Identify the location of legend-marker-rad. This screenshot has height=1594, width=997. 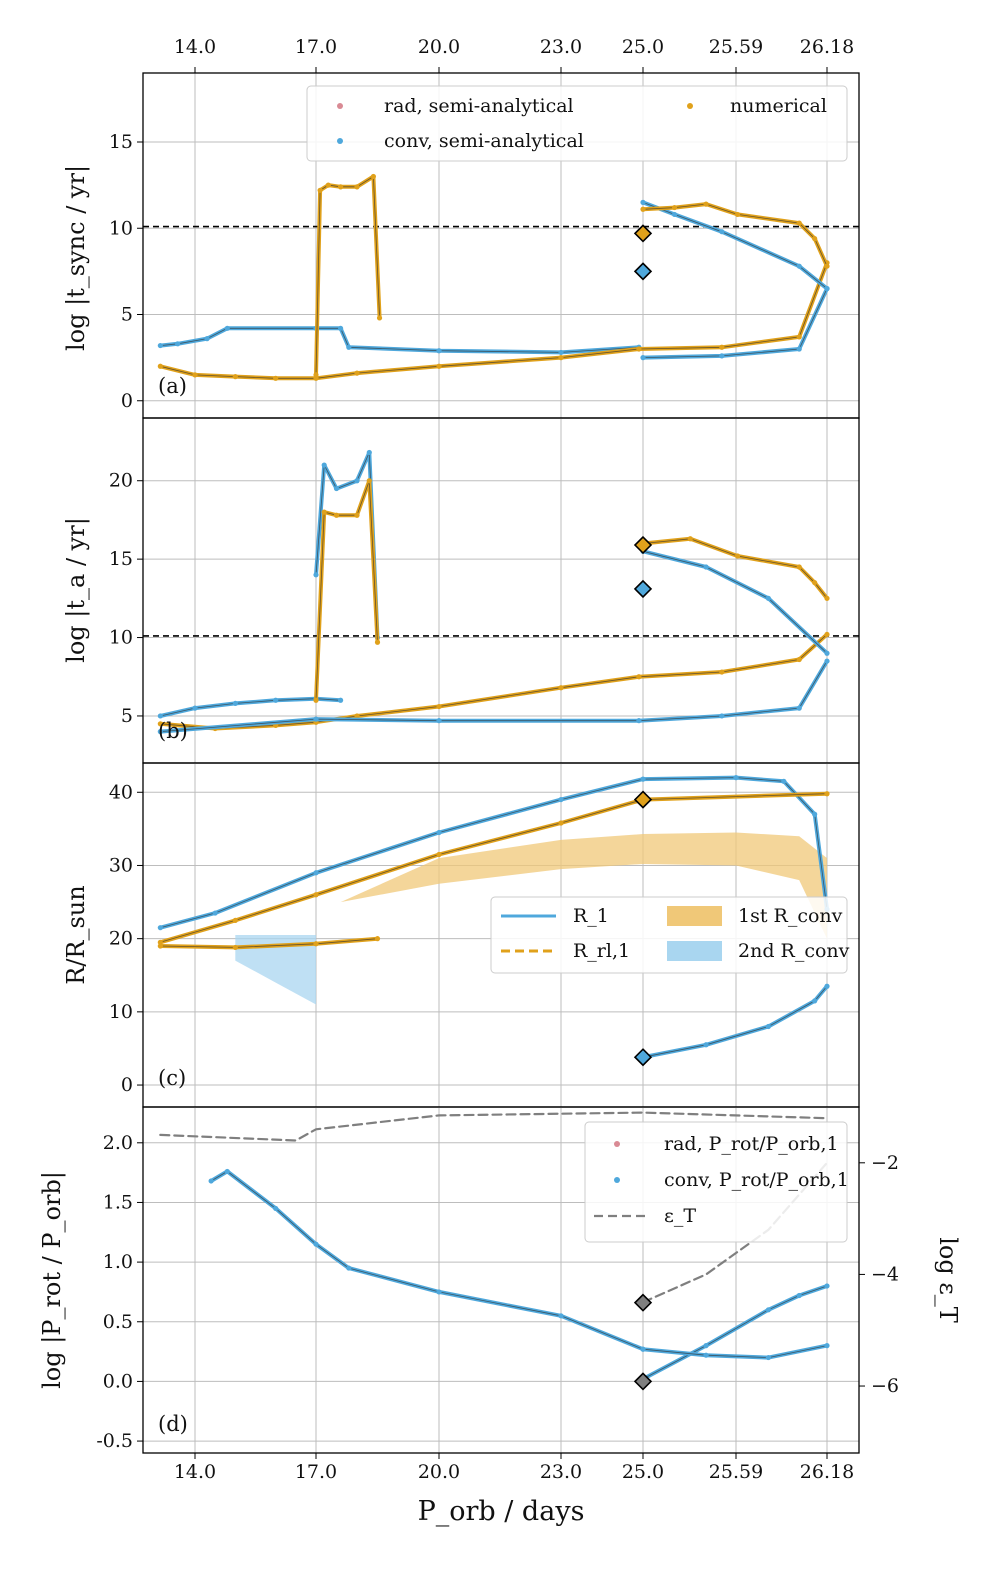
(340, 106).